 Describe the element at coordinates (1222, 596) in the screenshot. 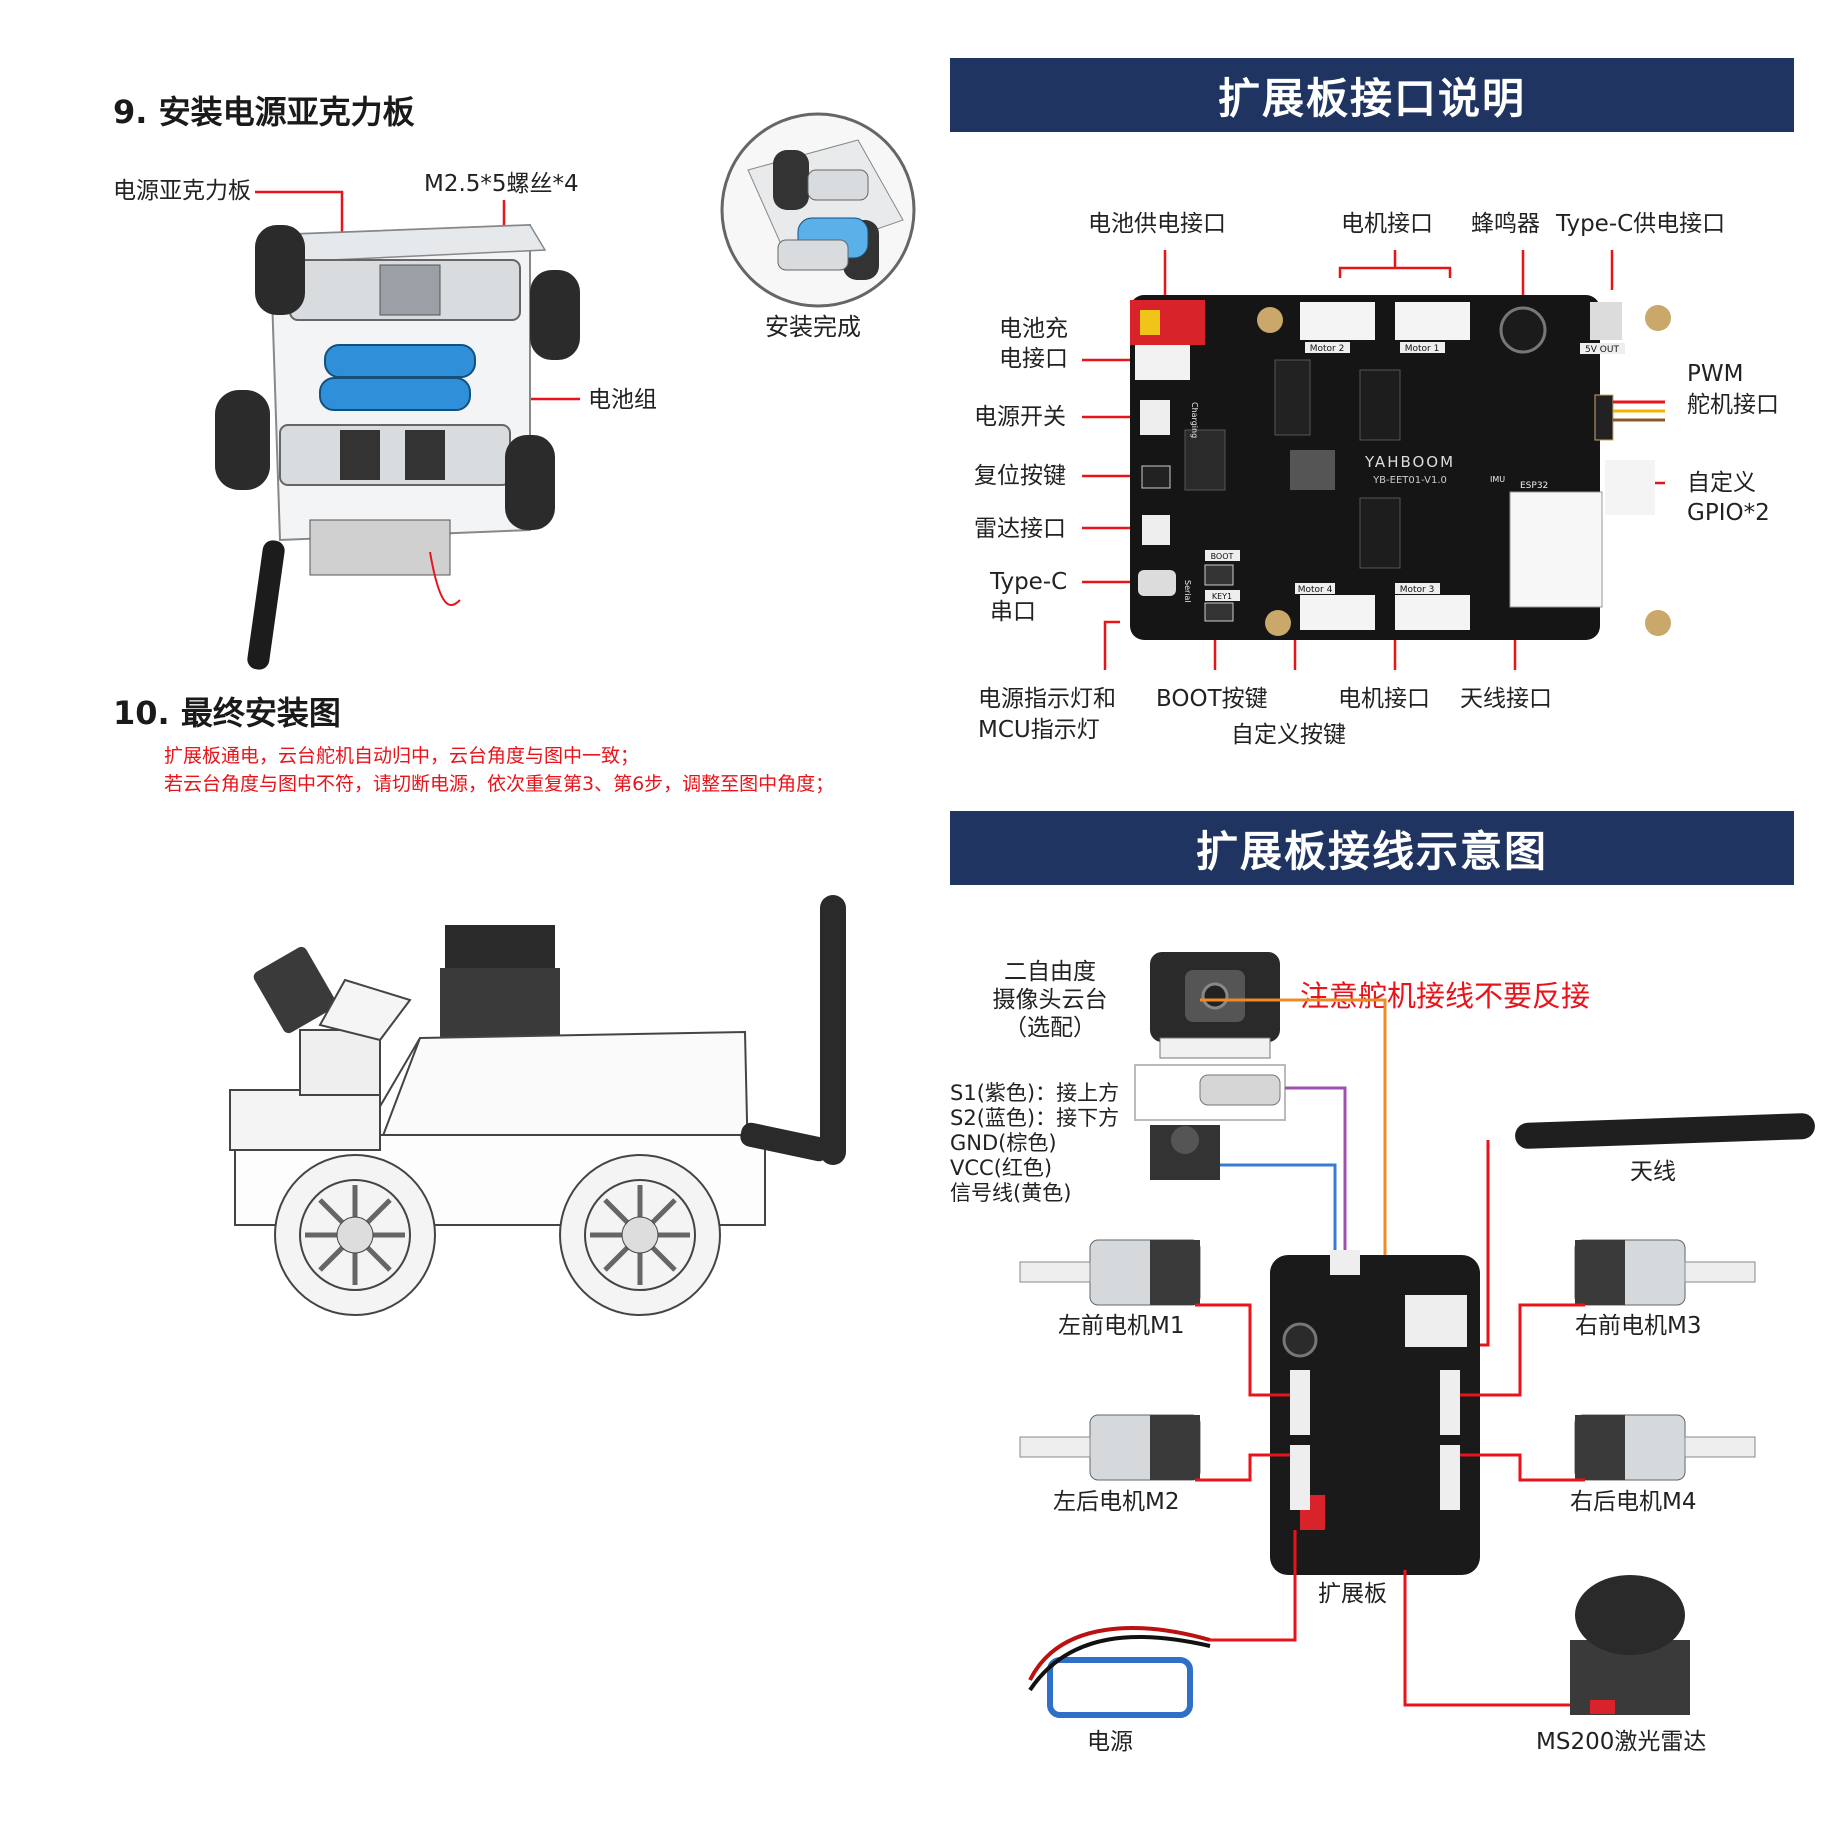

I see `silk-key1: KEY1` at that location.